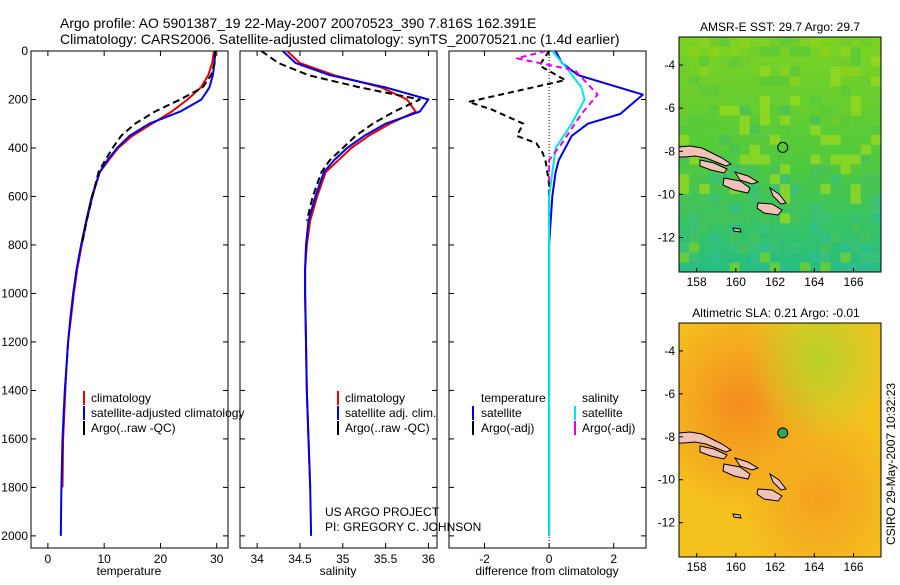 This screenshot has height=585, width=900. What do you see at coordinates (257, 559) in the screenshot?
I see `x-tick-label: 34` at bounding box center [257, 559].